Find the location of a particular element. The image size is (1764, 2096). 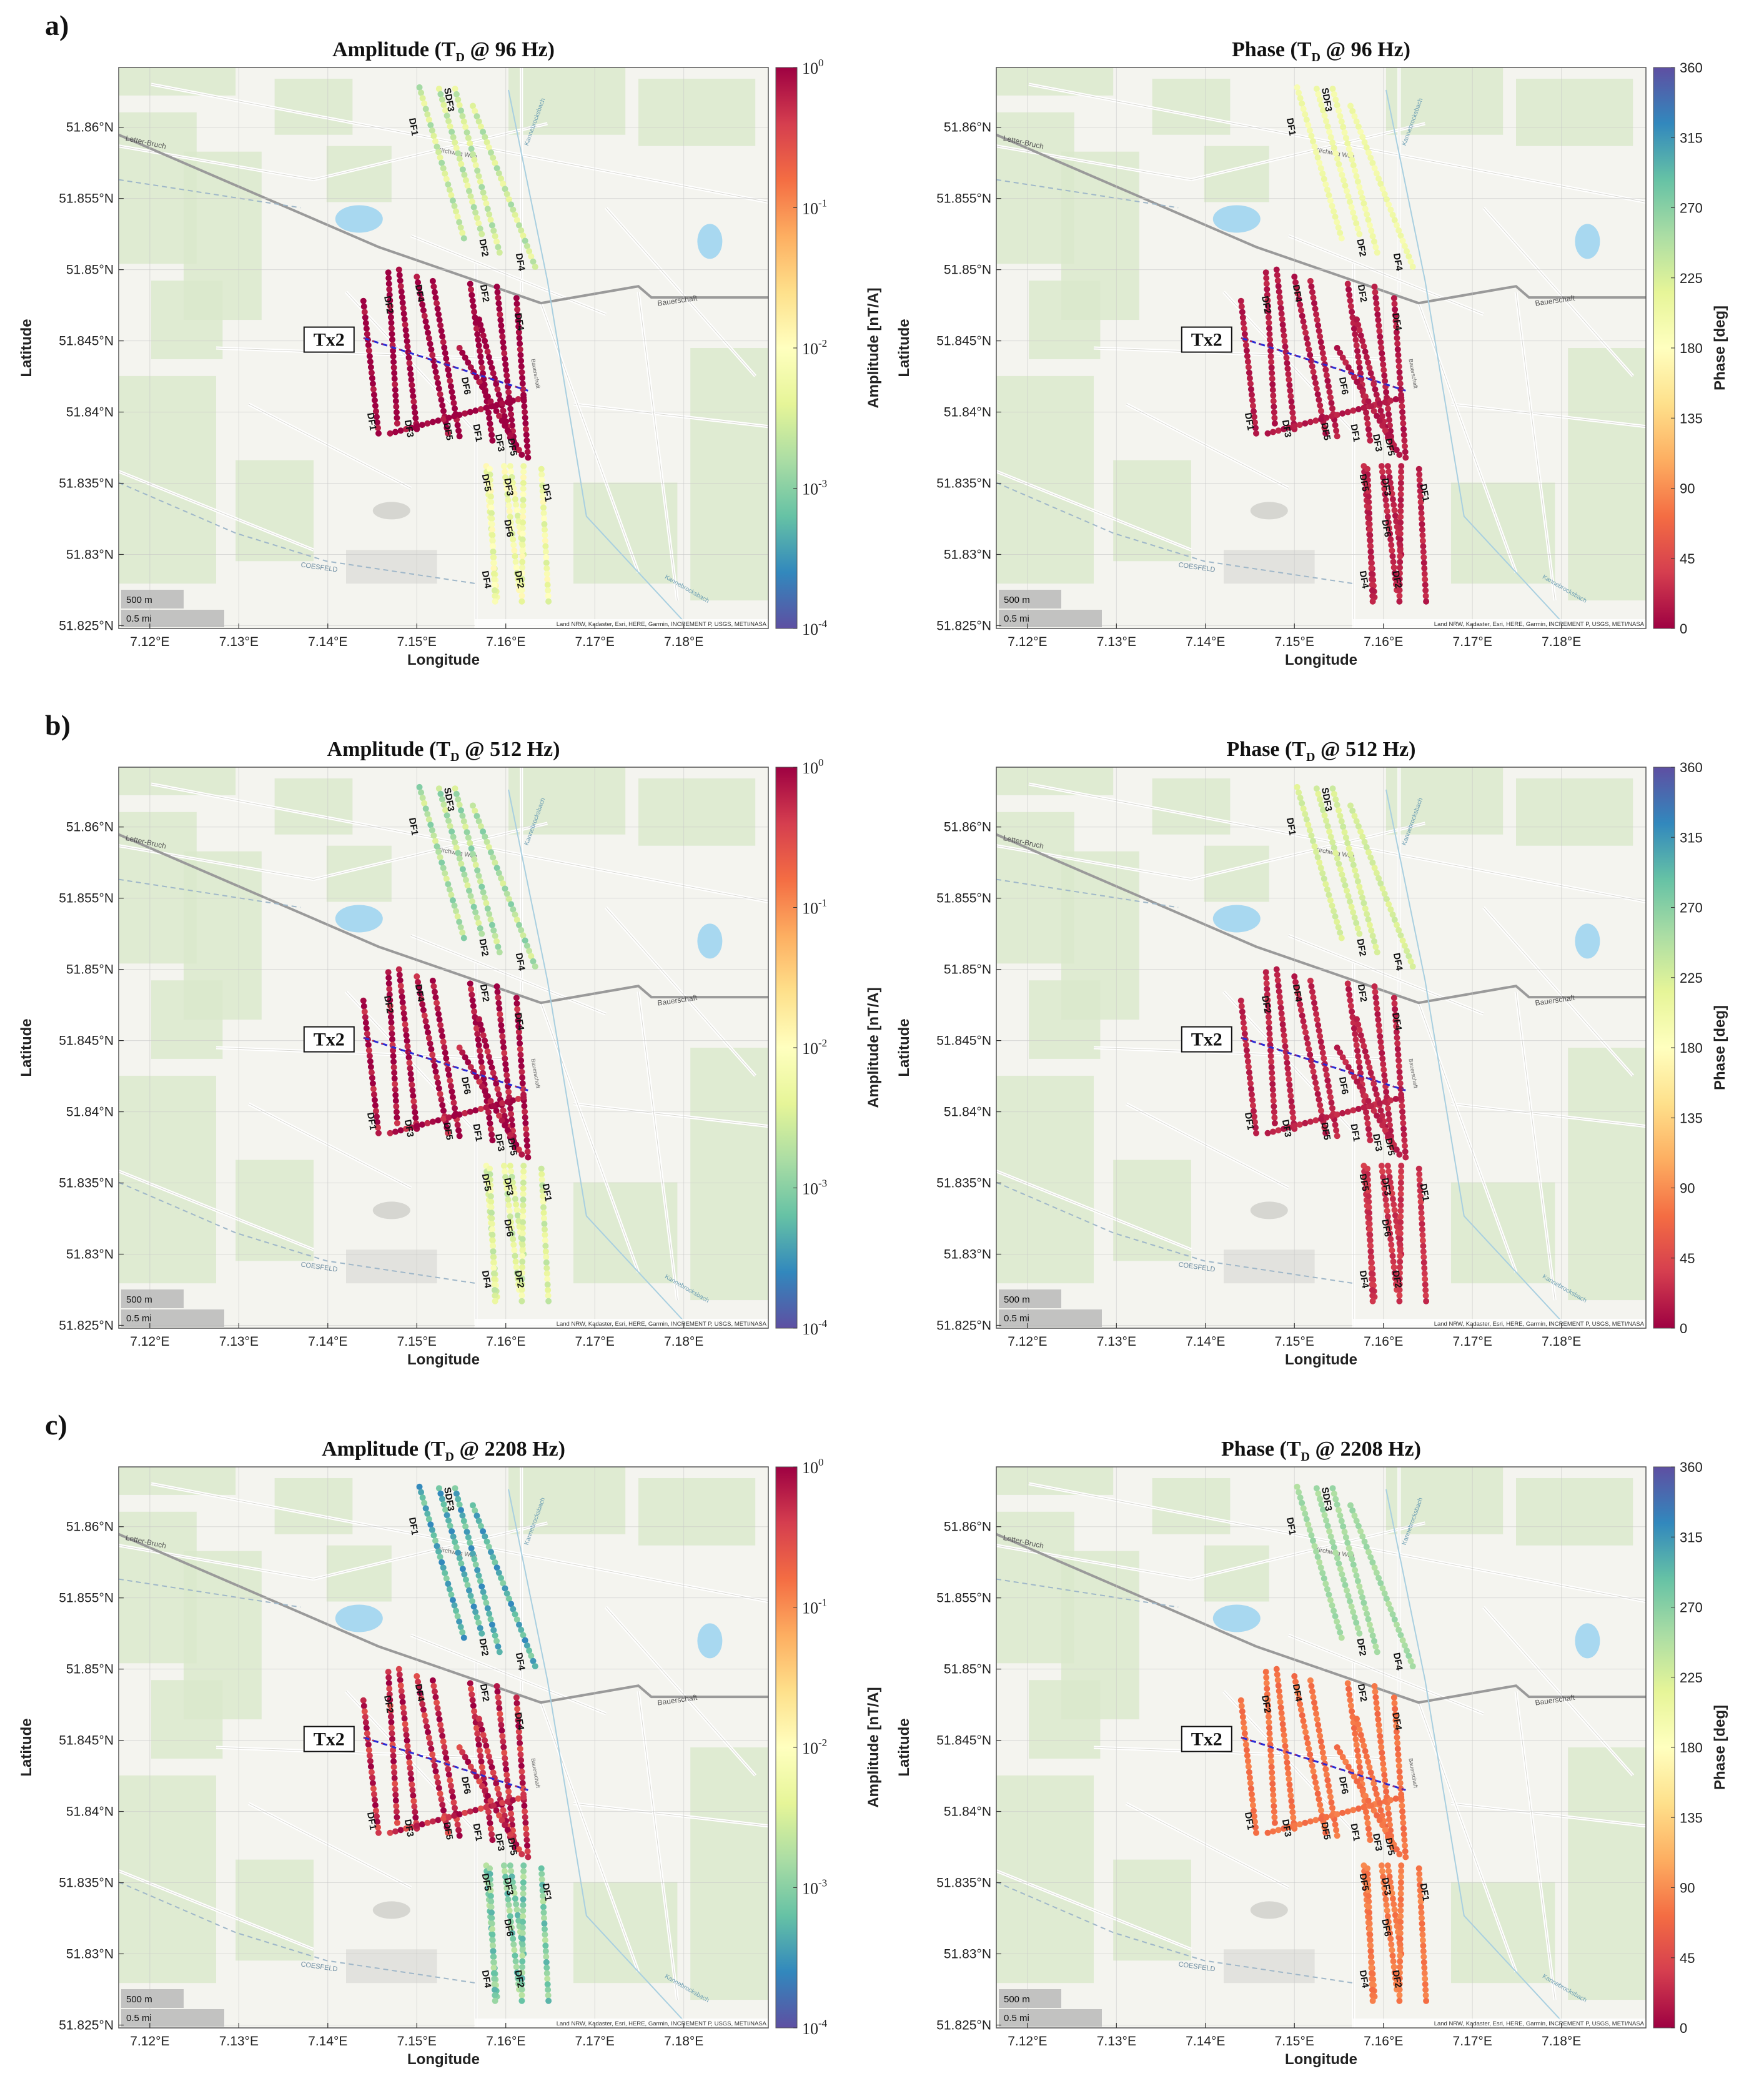

survey-line-df2-south is located at coordinates (1400, 534).